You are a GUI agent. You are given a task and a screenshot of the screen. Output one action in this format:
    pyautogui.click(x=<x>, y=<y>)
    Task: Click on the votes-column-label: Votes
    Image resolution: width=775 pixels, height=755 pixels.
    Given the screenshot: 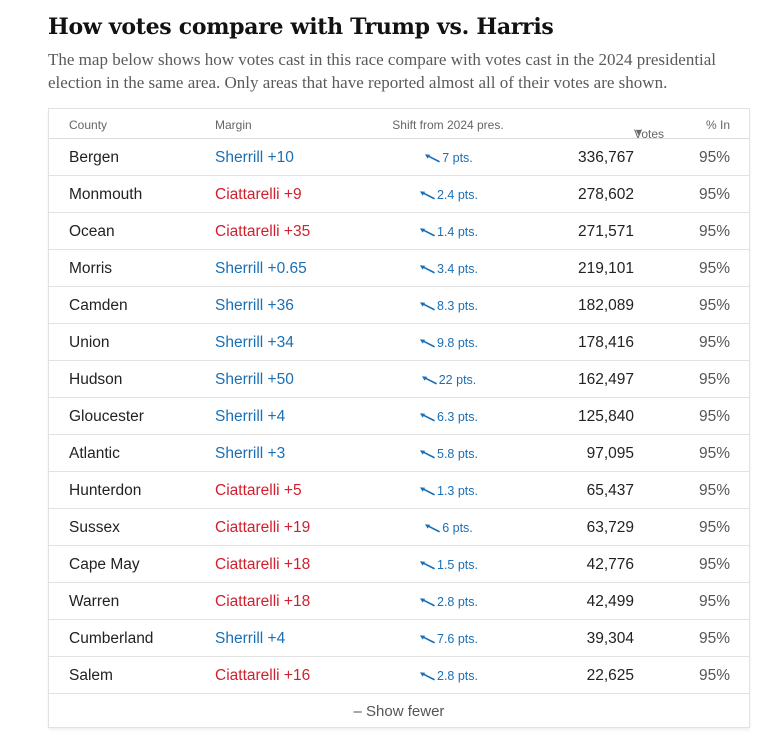 What is the action you would take?
    pyautogui.click(x=649, y=134)
    